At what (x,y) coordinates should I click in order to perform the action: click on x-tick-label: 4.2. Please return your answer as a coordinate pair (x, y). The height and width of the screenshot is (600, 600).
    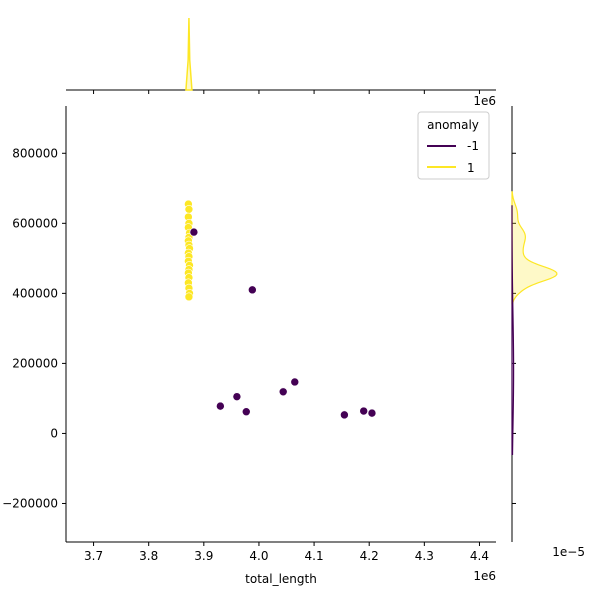
    Looking at the image, I should click on (369, 556).